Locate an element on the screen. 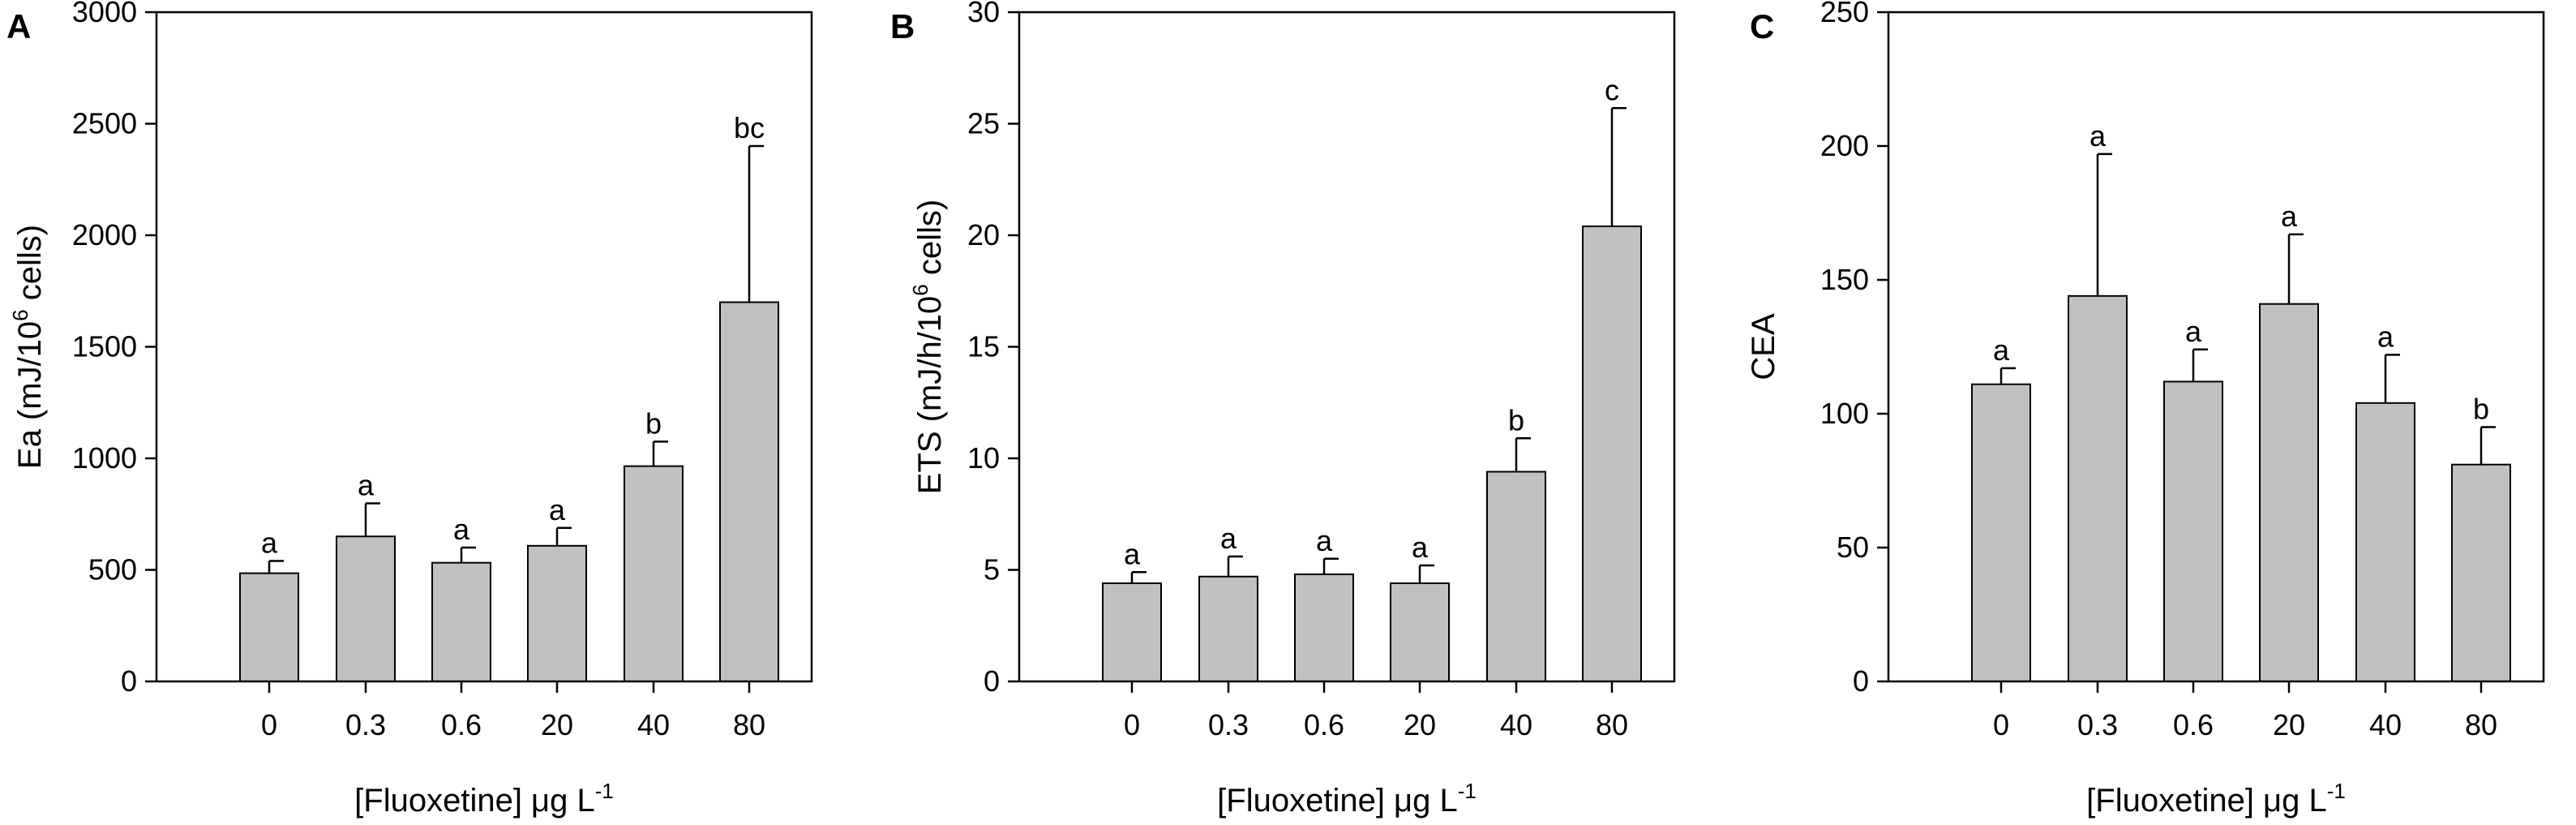  y-tick-label: 1000 is located at coordinates (104, 458).